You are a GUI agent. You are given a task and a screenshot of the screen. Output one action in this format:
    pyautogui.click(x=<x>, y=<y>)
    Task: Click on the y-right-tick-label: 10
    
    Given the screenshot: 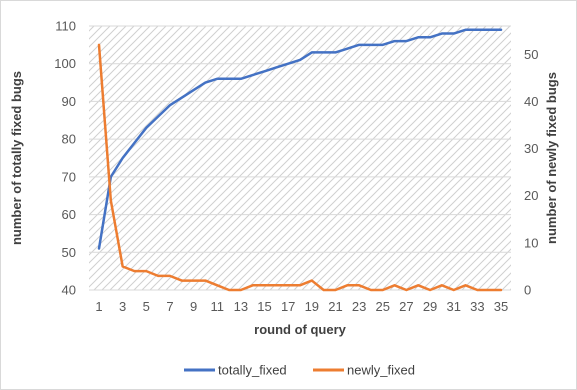 What is the action you would take?
    pyautogui.click(x=531, y=242)
    